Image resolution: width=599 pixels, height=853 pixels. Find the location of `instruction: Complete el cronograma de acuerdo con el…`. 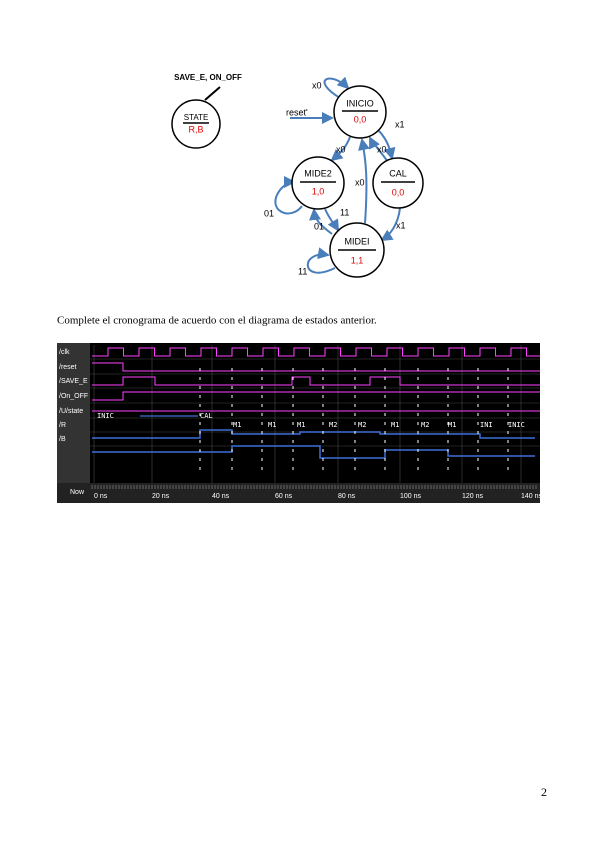

instruction: Complete el cronograma de acuerdo con el… is located at coordinates (217, 321).